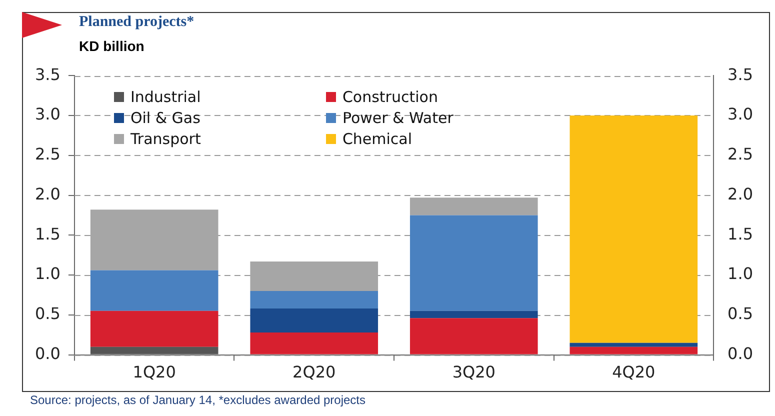 Image resolution: width=775 pixels, height=416 pixels. Describe the element at coordinates (741, 114) in the screenshot. I see `y2-tick-label: 3.0` at that location.